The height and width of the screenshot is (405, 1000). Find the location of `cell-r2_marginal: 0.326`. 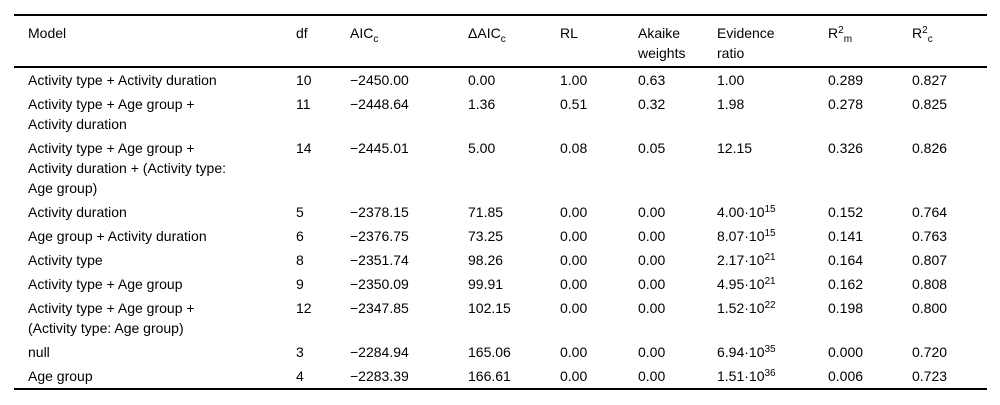

cell-r2_marginal: 0.326 is located at coordinates (846, 148).